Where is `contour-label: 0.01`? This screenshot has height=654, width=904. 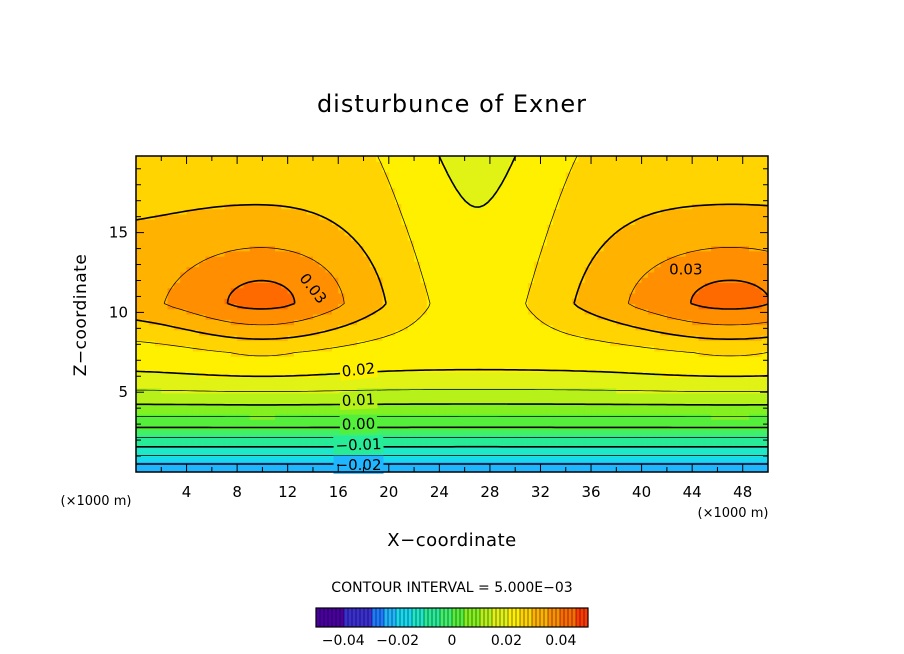 contour-label: 0.01 is located at coordinates (358, 400).